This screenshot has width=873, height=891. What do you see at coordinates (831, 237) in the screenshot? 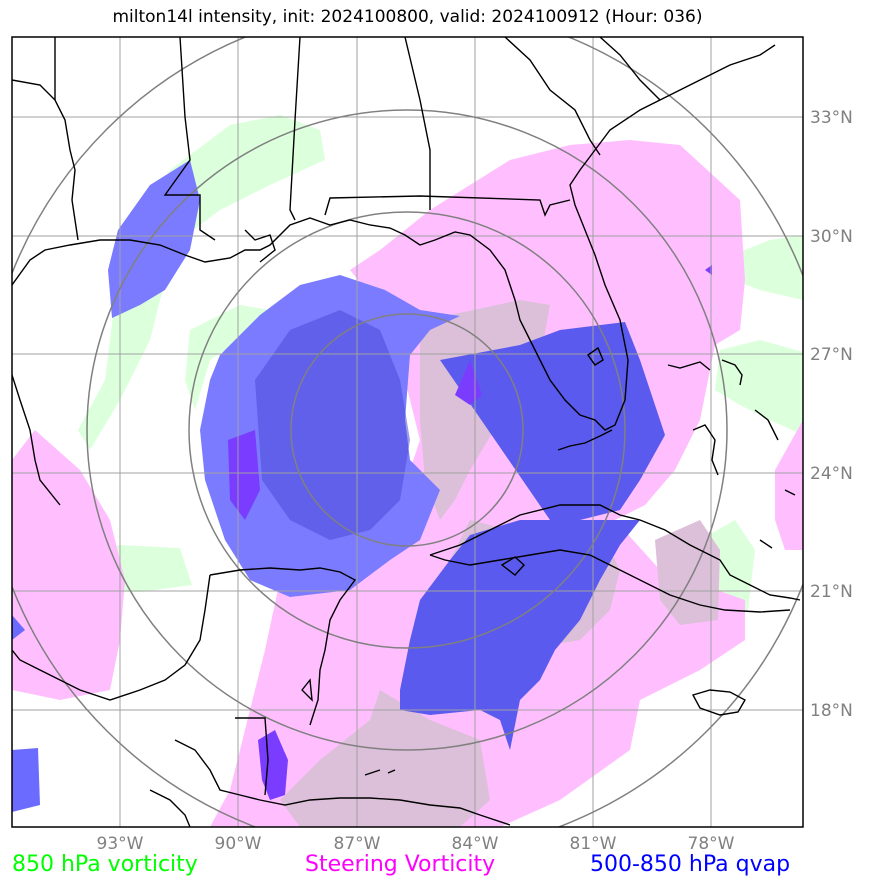
I see `lat-tick-label: 30°N` at bounding box center [831, 237].